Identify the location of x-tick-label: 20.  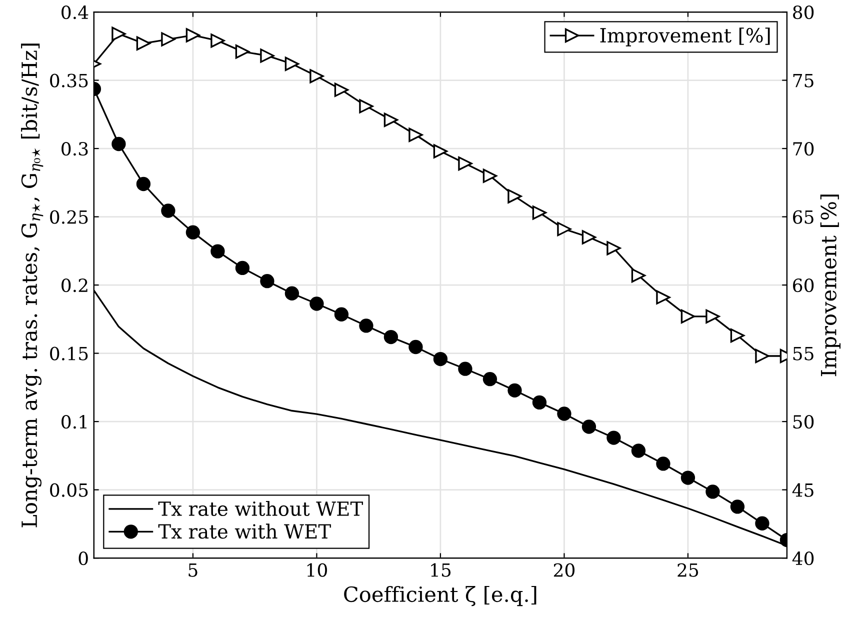
(564, 570).